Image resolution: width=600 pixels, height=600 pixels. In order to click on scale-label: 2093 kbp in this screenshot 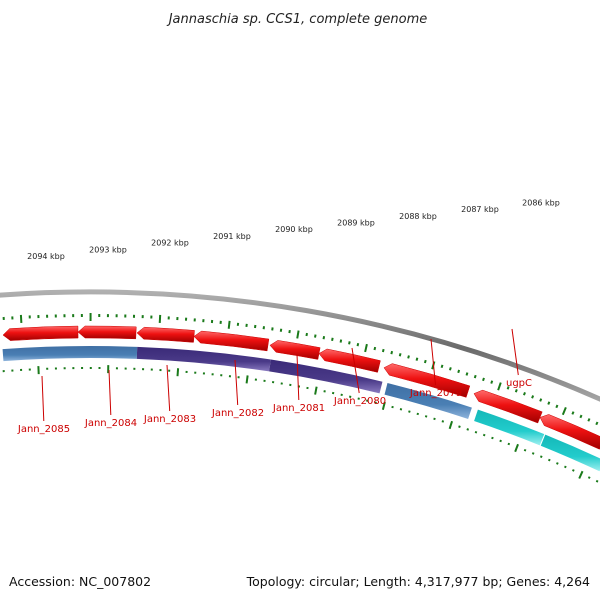, I will do `click(108, 249)`.